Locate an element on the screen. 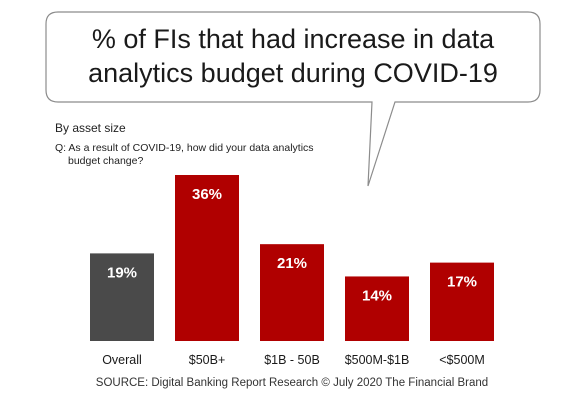  bar-value-label-50b: 36% is located at coordinates (207, 194).